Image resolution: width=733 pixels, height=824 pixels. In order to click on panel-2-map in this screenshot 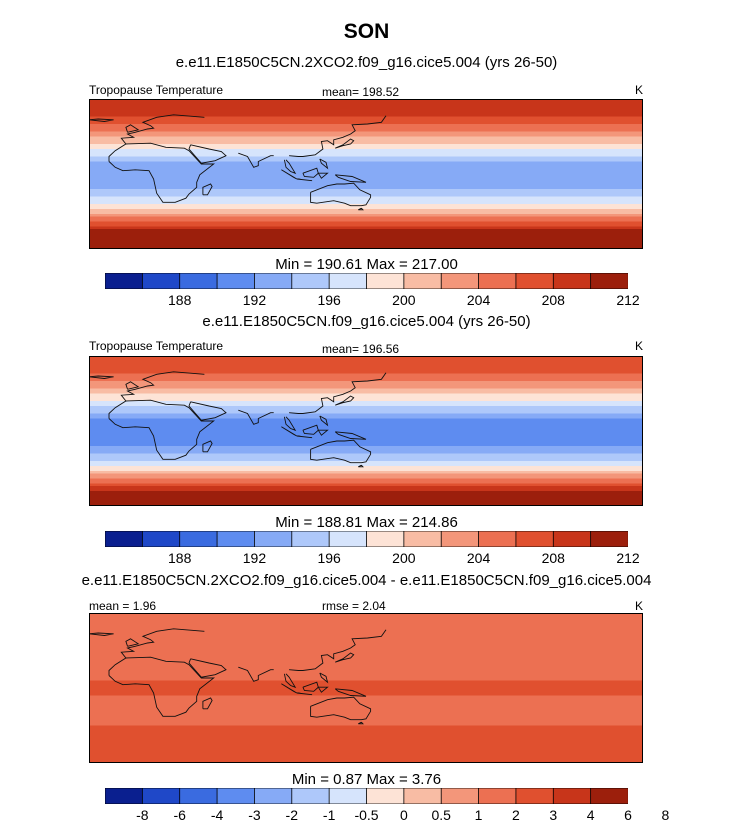, I will do `click(366, 431)`.